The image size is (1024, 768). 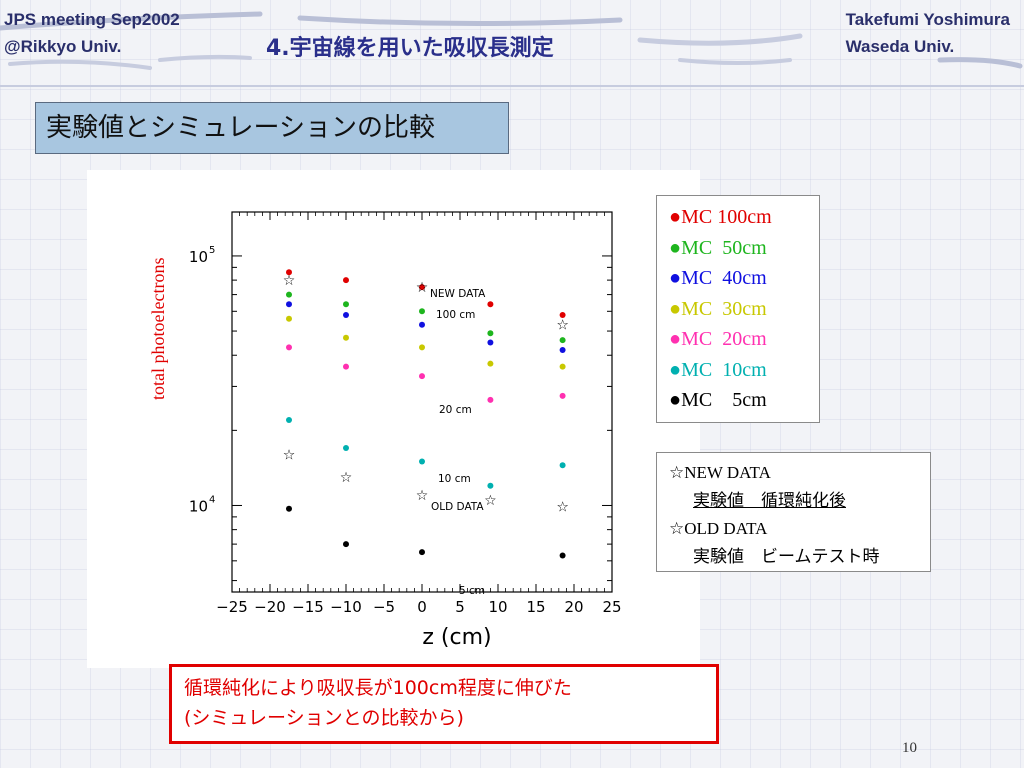 What do you see at coordinates (611, 607) in the screenshot?
I see `x-tick-label: 25` at bounding box center [611, 607].